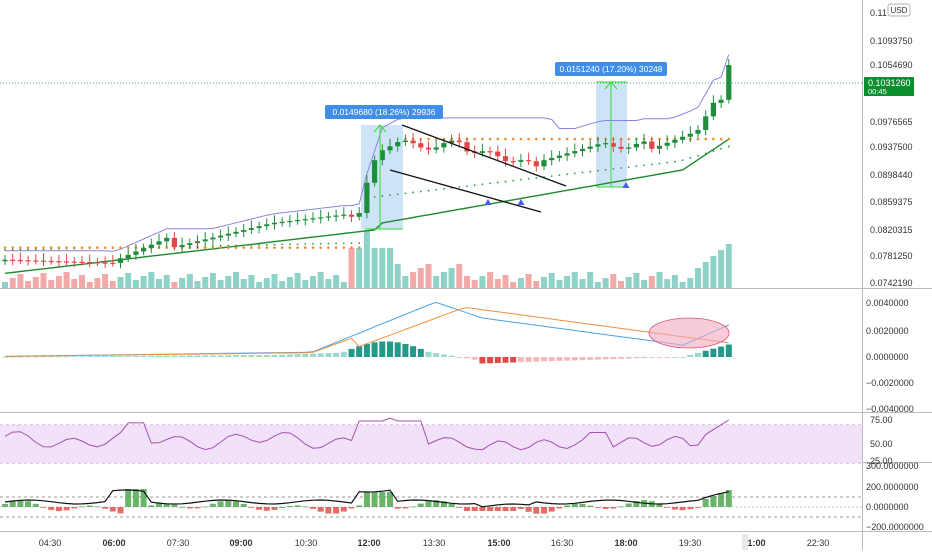 The height and width of the screenshot is (555, 932). Describe the element at coordinates (690, 543) in the screenshot. I see `time-tick-label: 19:30` at that location.